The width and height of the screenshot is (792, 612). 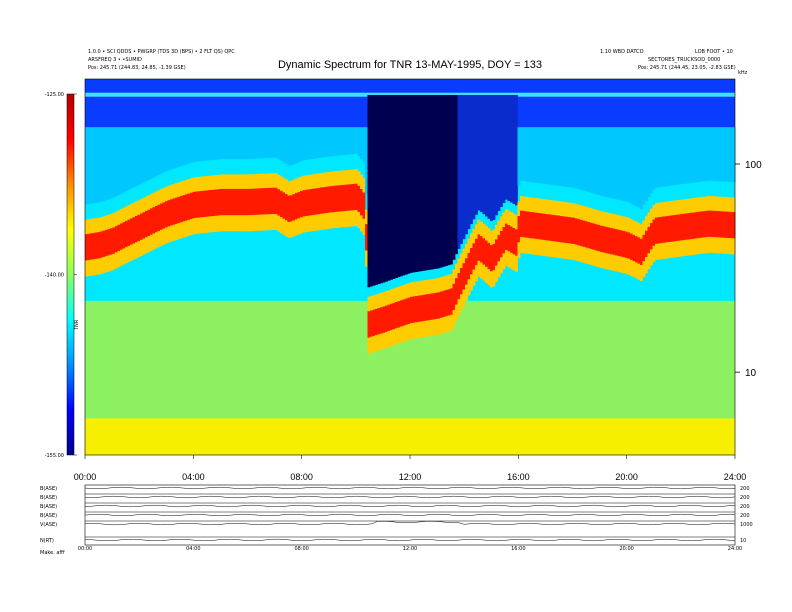 I want to click on y-tick-label: 10, so click(x=751, y=373).